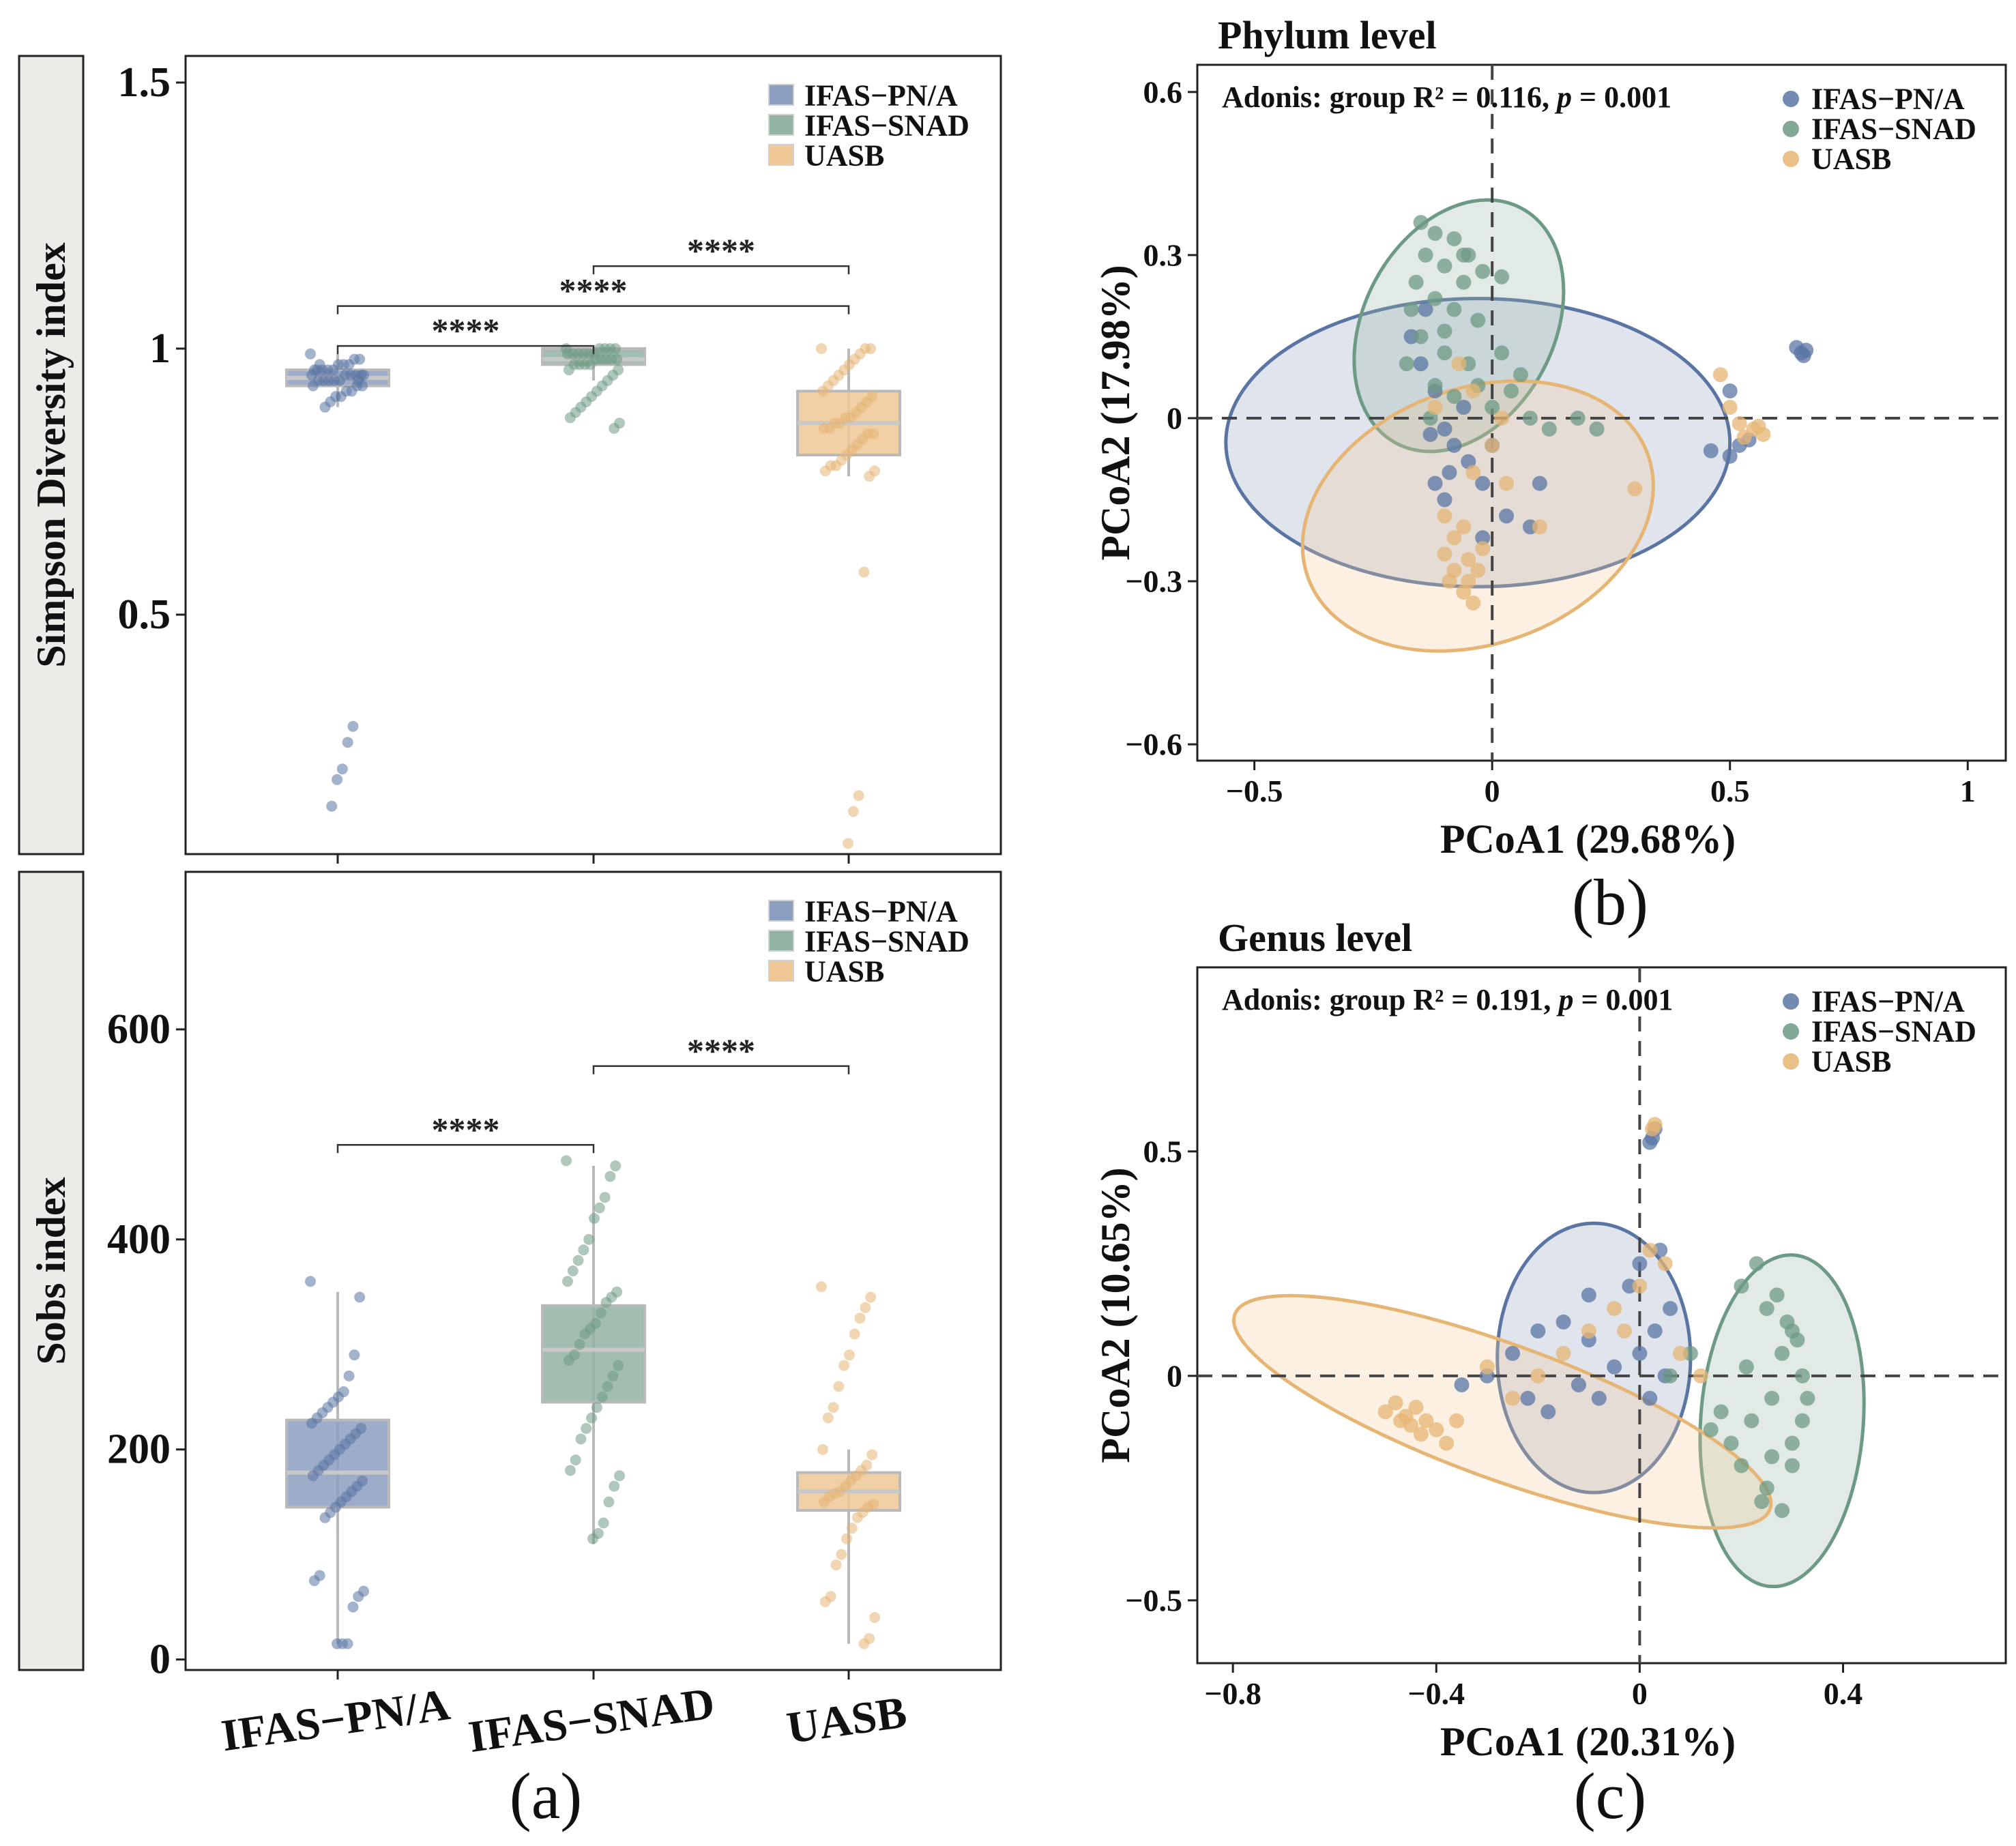 The width and height of the screenshot is (2016, 1846). What do you see at coordinates (335, 1720) in the screenshot?
I see `sobs-xtick-label: IFAS−PN/A` at bounding box center [335, 1720].